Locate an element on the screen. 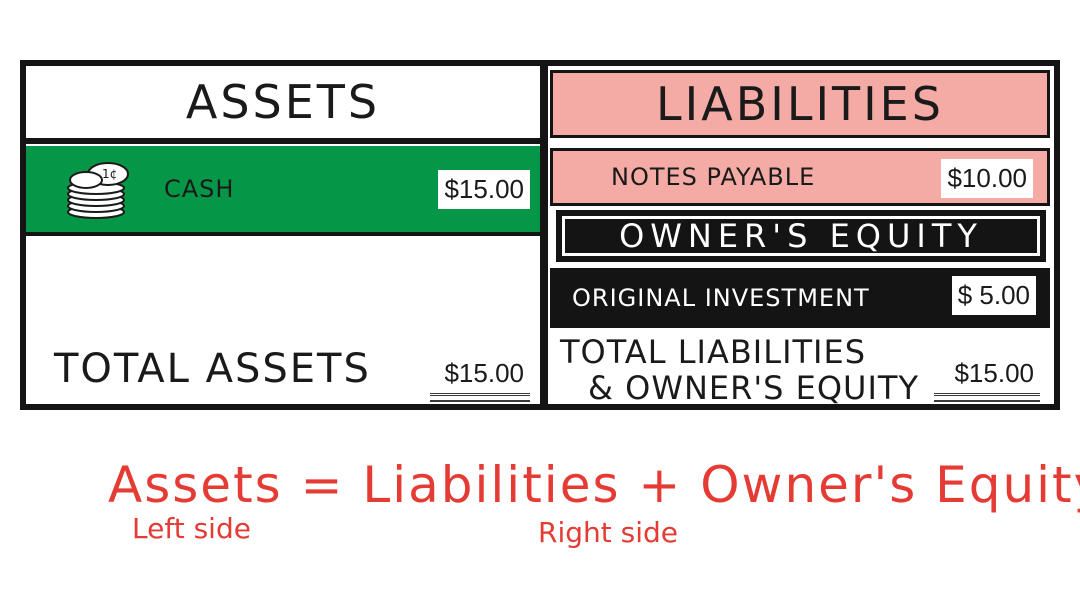  accounting-equation: Assets = Liabilities + Owner's Equity is located at coordinates (594, 485).